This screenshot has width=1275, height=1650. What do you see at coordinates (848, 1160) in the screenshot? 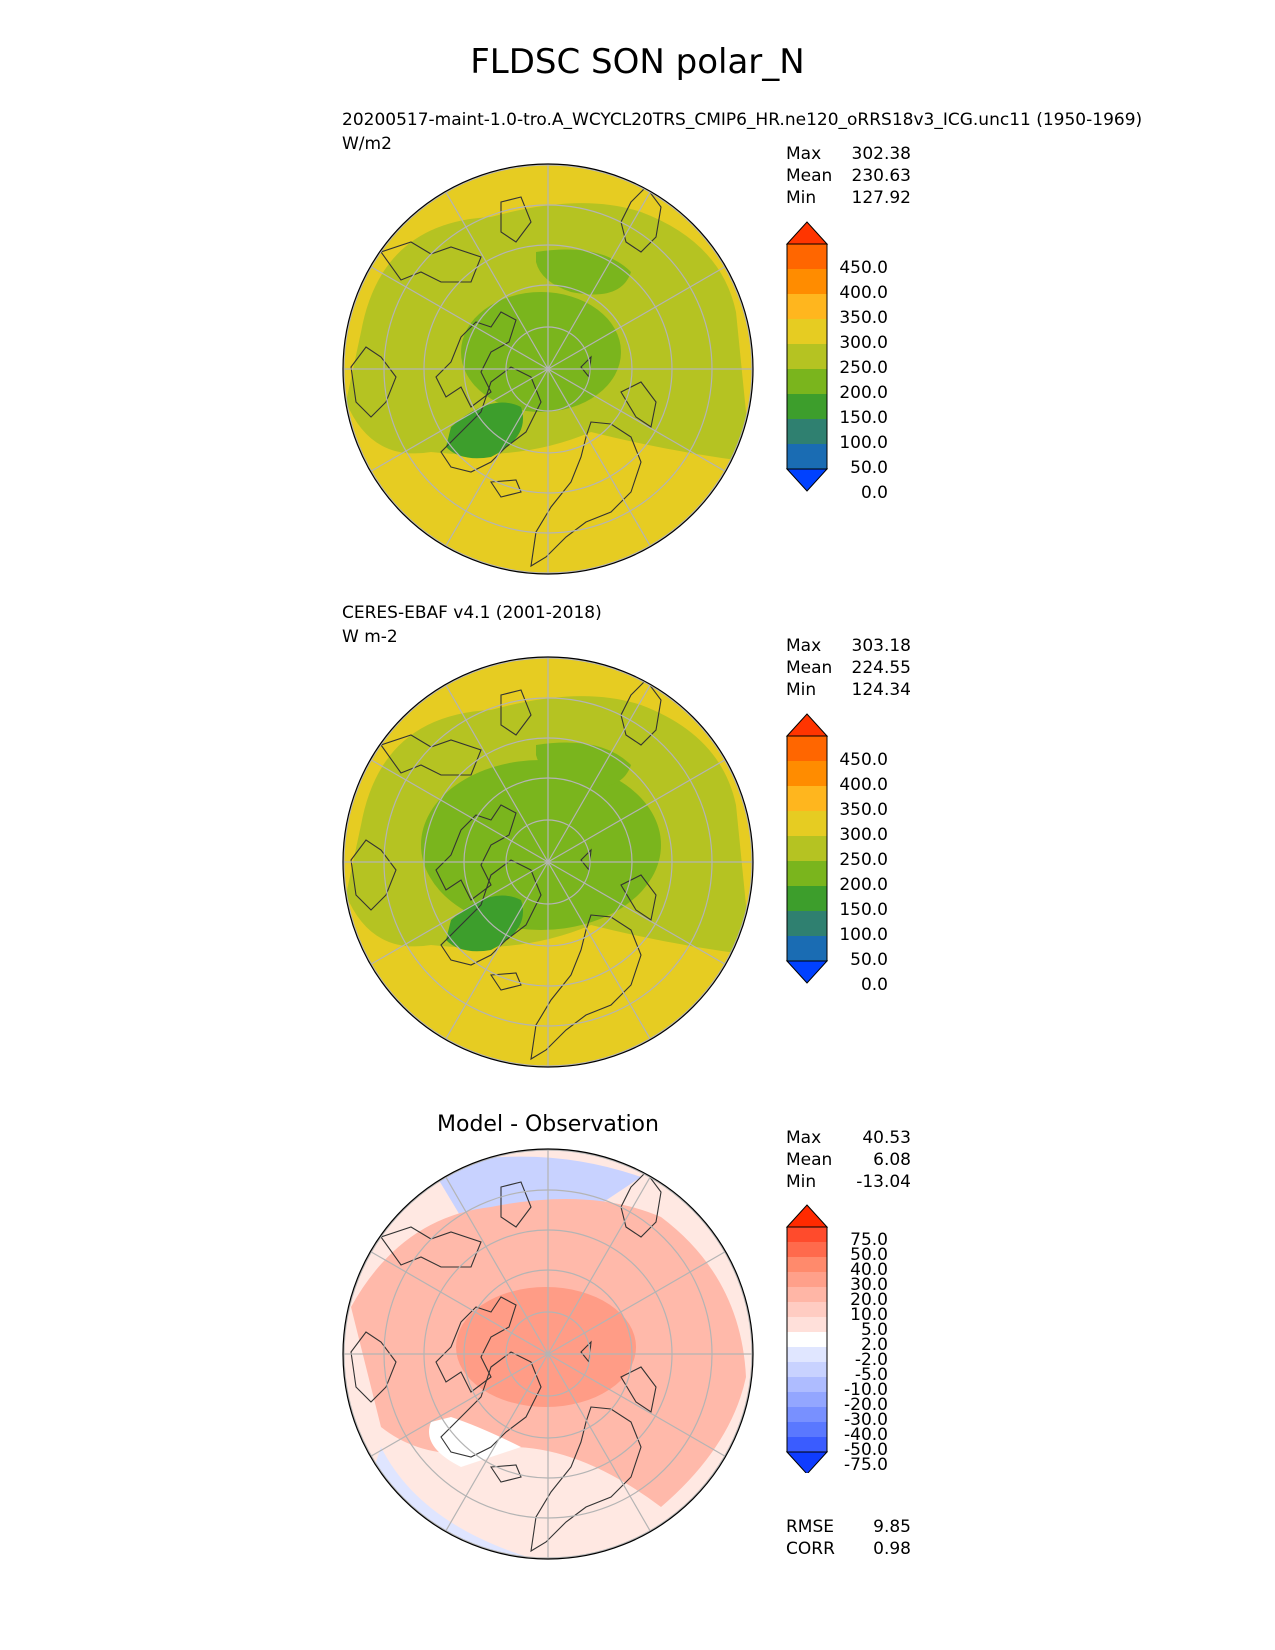
I see `panel-3-stats: Max 40.53 Mean 6.08 Min -13.04` at bounding box center [848, 1160].